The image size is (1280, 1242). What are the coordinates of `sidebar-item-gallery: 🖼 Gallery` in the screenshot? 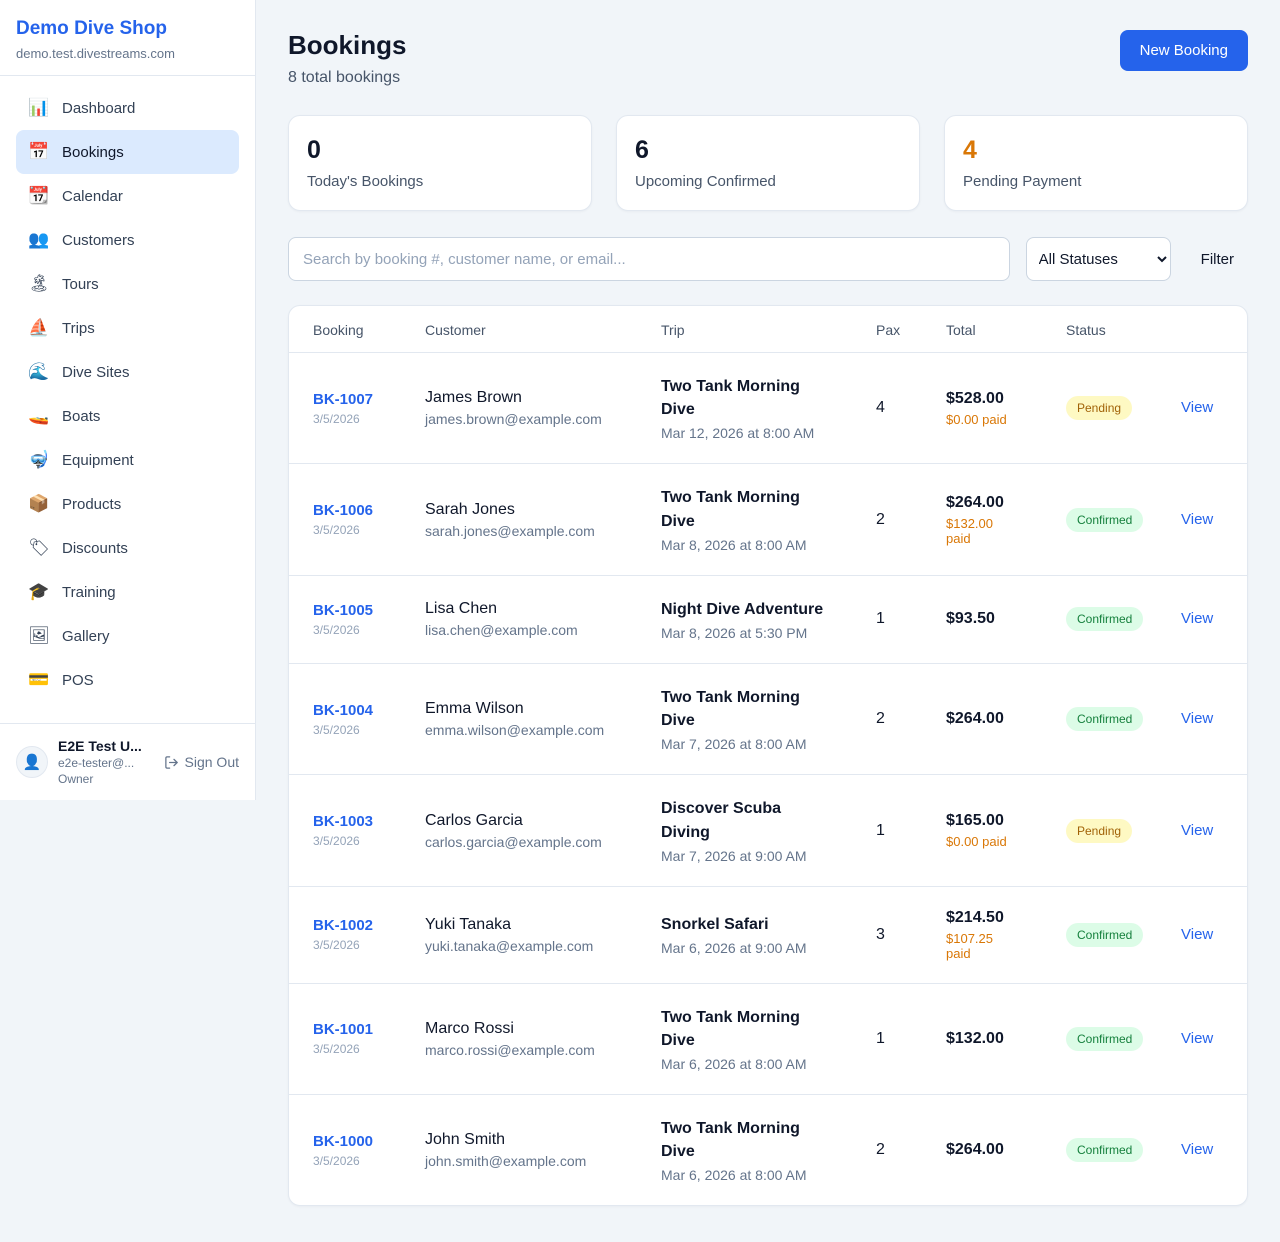 It's located at (127, 636).